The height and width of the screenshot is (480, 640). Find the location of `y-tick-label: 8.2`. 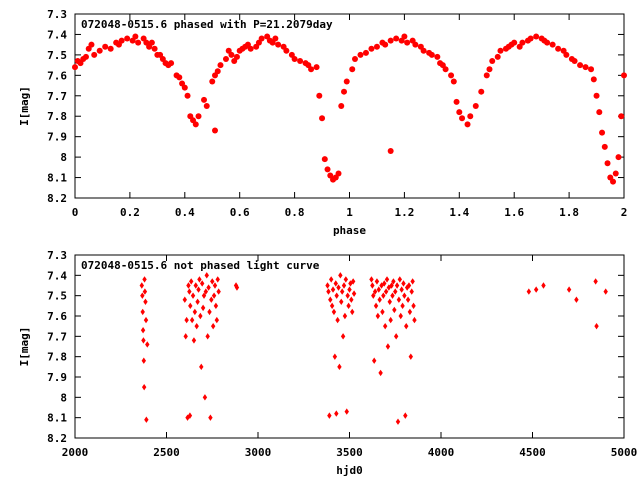

y-tick-label: 8.2 is located at coordinates (57, 198).